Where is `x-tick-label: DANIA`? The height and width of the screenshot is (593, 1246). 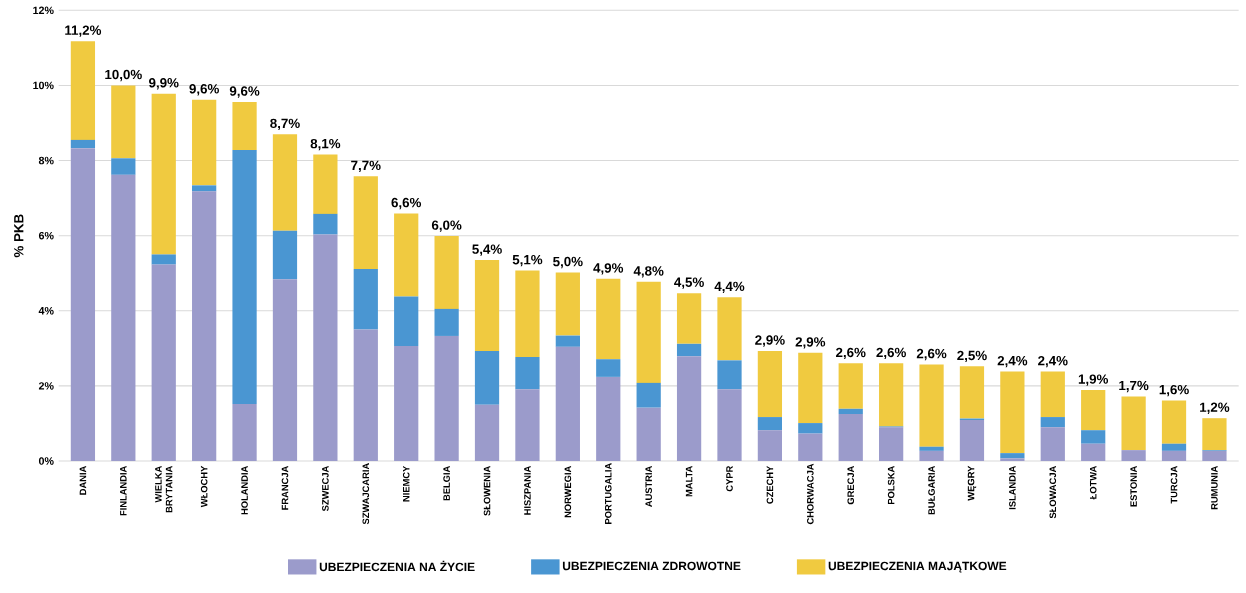 x-tick-label: DANIA is located at coordinates (83, 480).